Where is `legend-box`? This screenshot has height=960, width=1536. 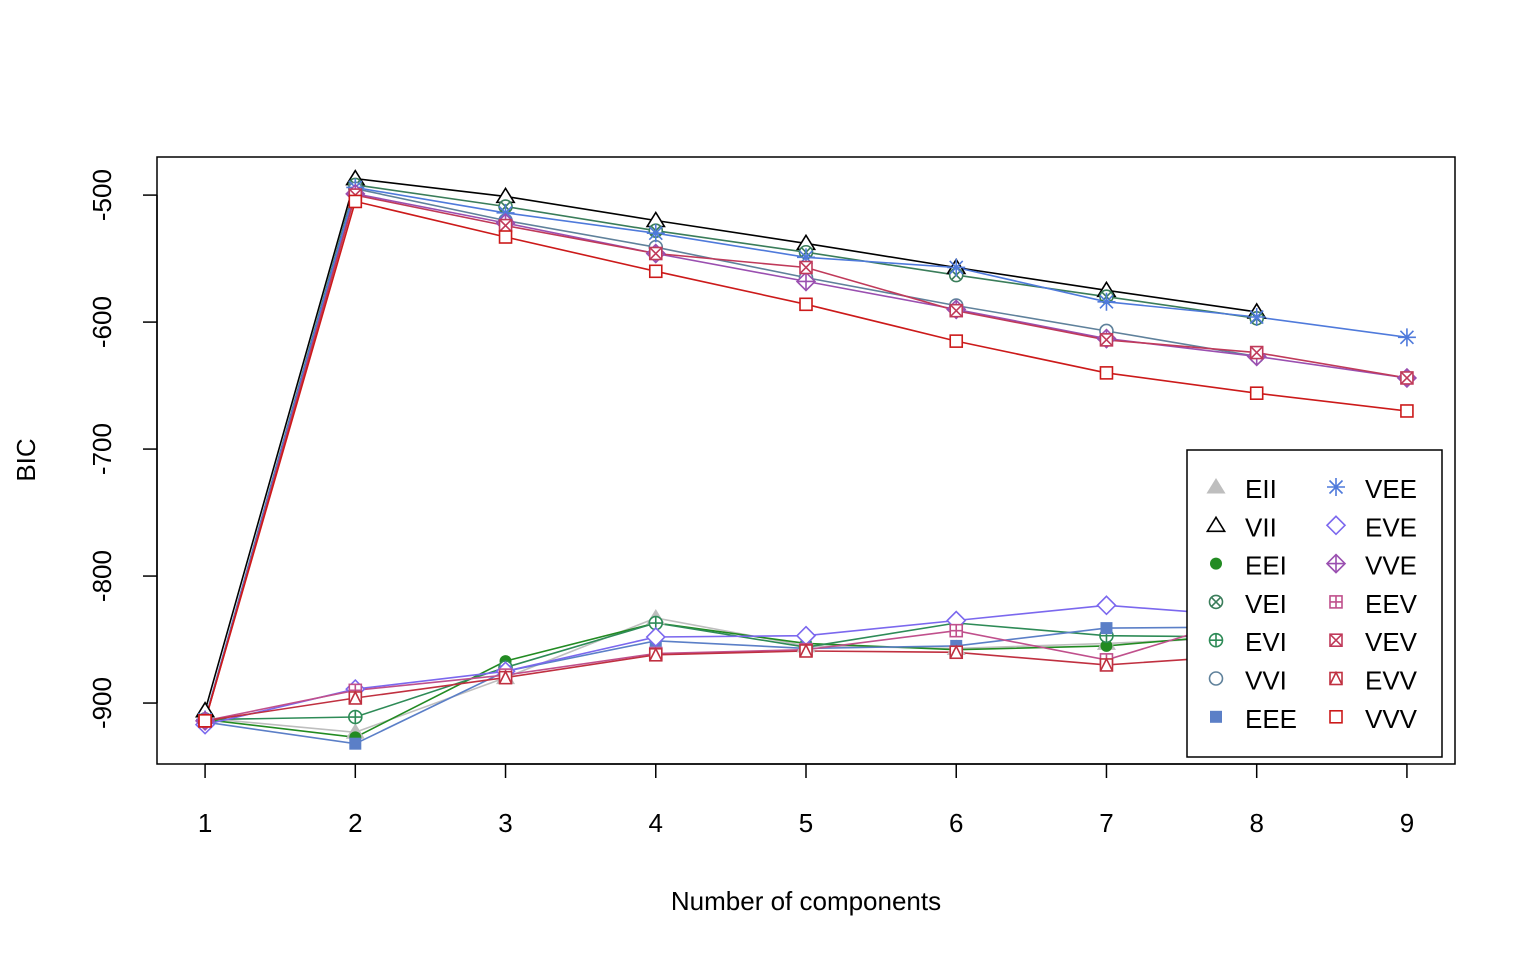 legend-box is located at coordinates (1314, 603).